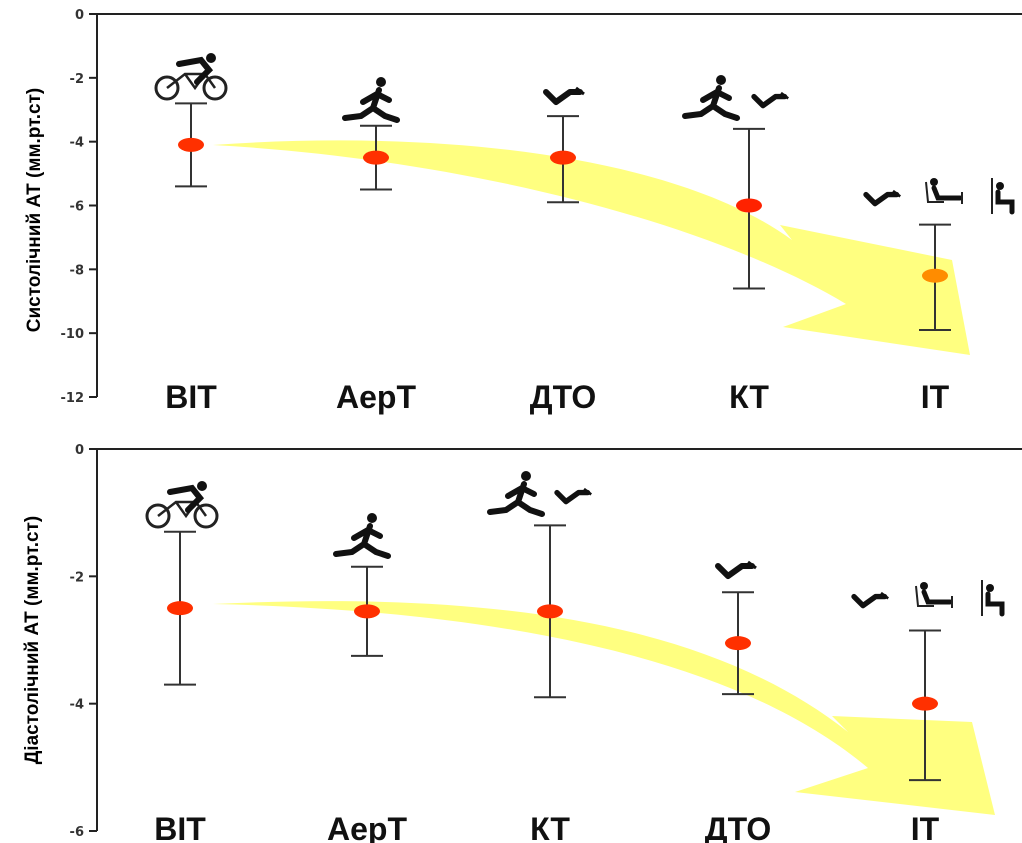 Image resolution: width=1022 pixels, height=843 pixels. What do you see at coordinates (928, 598) in the screenshot?
I see `diastolic-icon-grip-legpress-wallsit` at bounding box center [928, 598].